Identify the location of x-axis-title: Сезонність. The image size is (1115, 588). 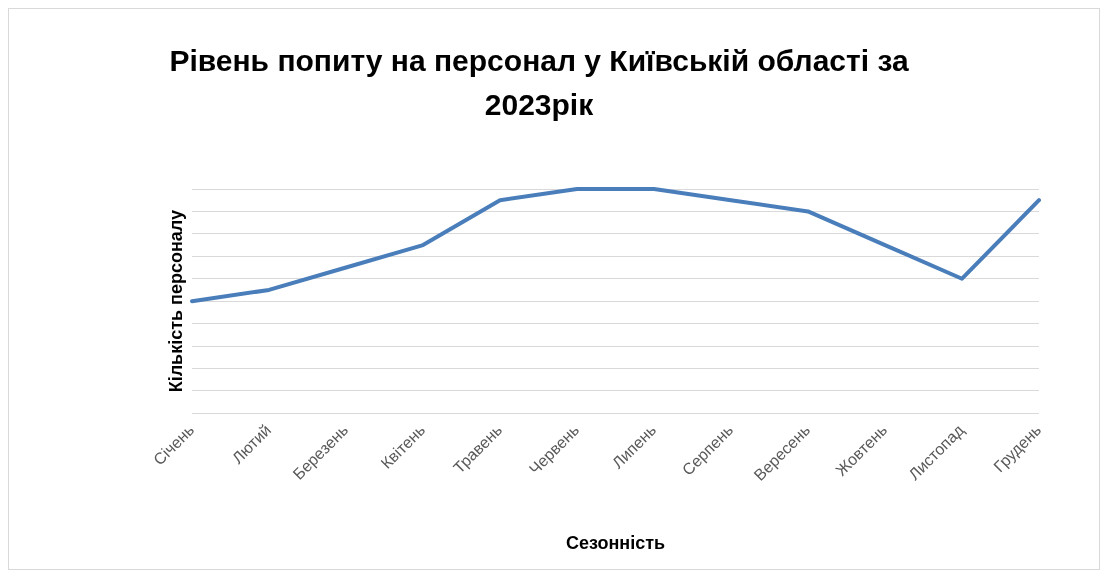
(615, 543).